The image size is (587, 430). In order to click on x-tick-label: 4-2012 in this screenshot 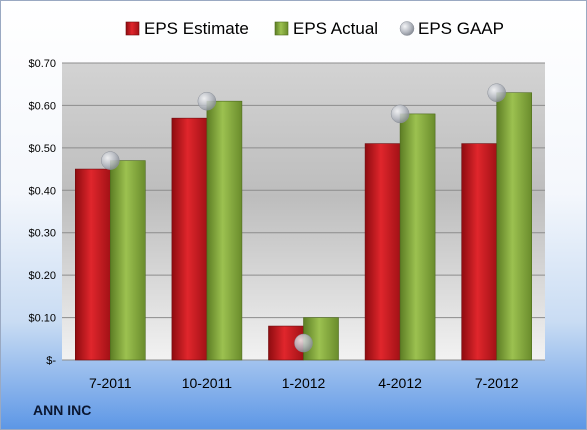, I will do `click(400, 383)`.